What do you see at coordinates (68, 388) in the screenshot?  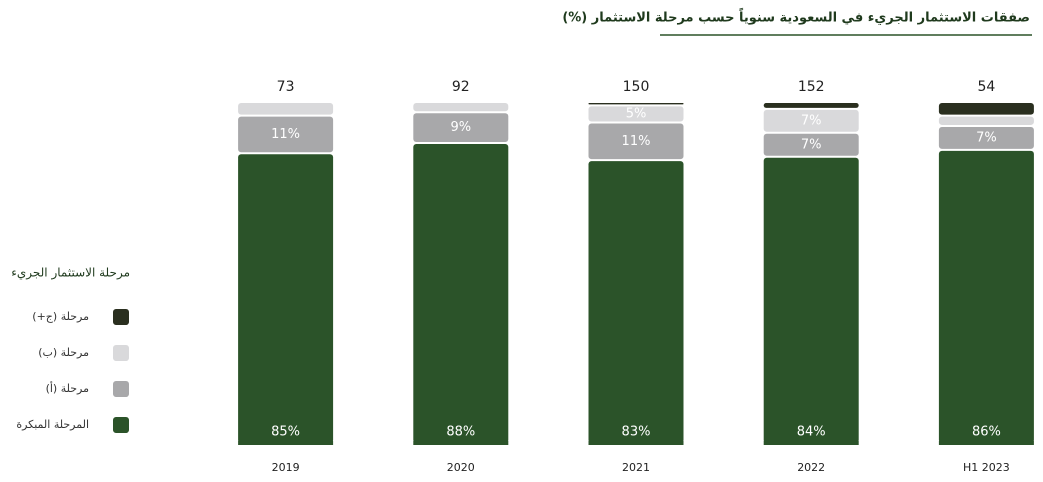 I see `legend-label: مرحلة (أ)` at bounding box center [68, 388].